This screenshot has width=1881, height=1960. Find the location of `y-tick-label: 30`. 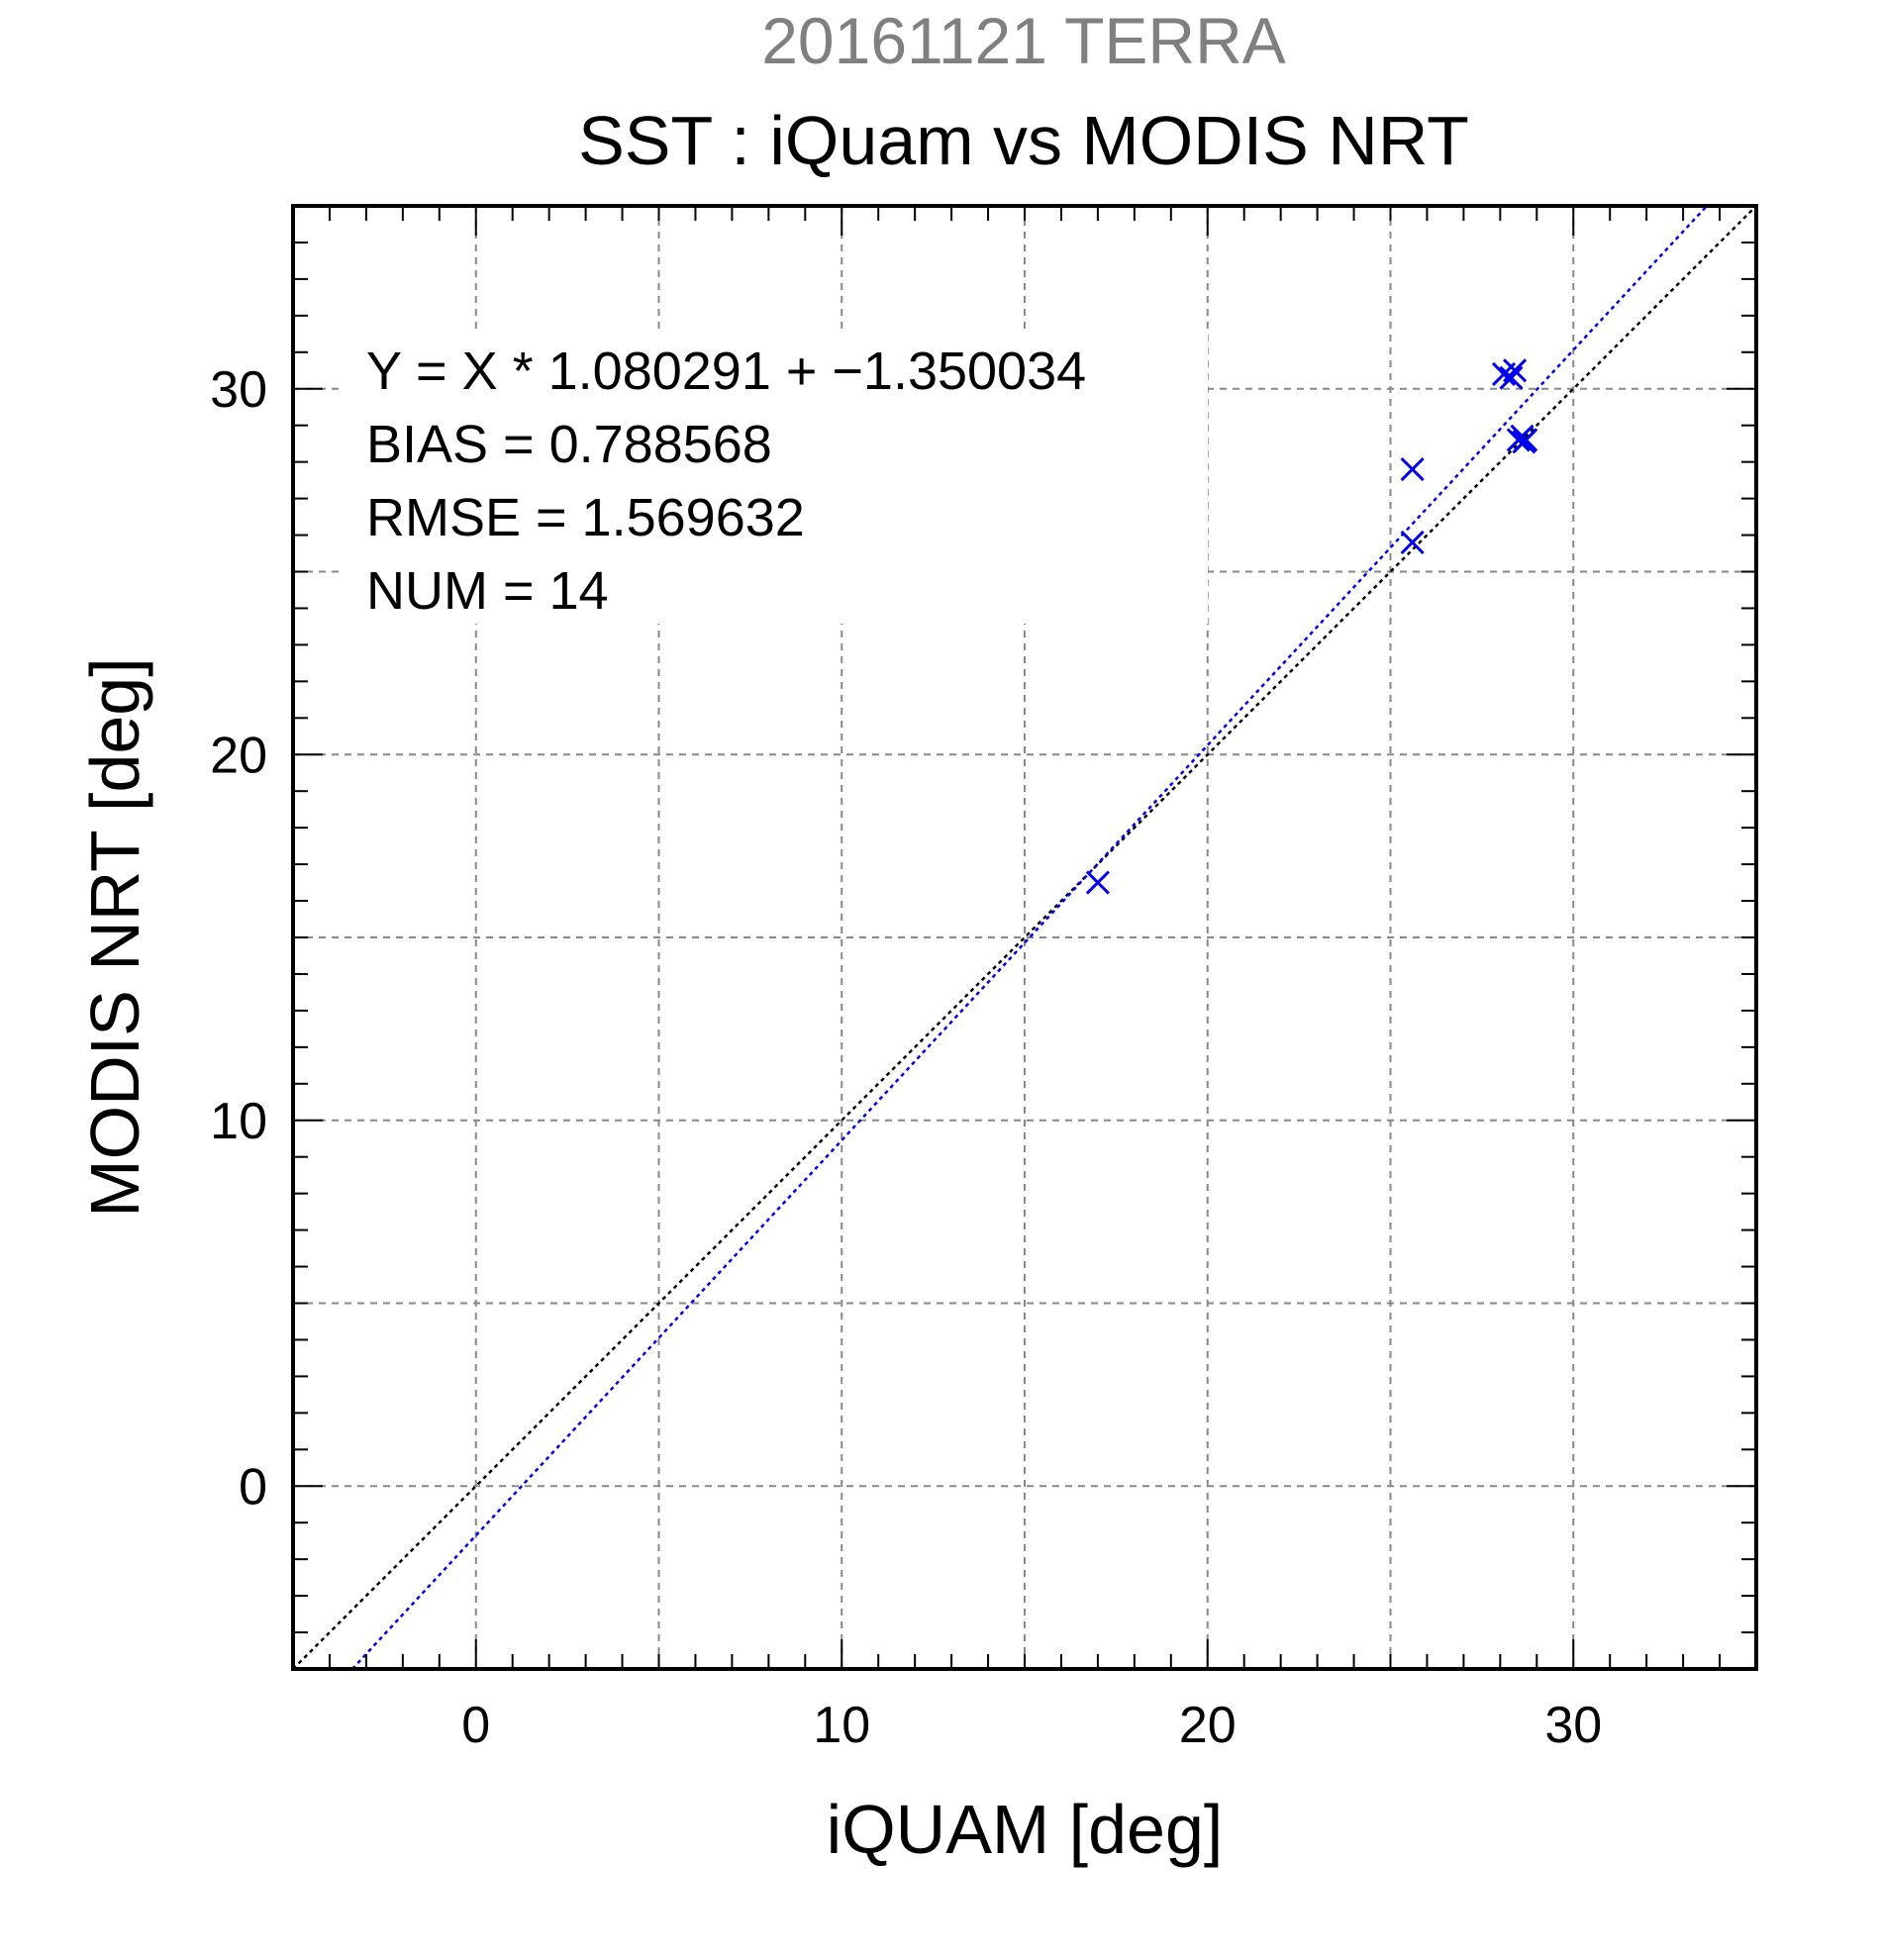

y-tick-label: 30 is located at coordinates (239, 390).